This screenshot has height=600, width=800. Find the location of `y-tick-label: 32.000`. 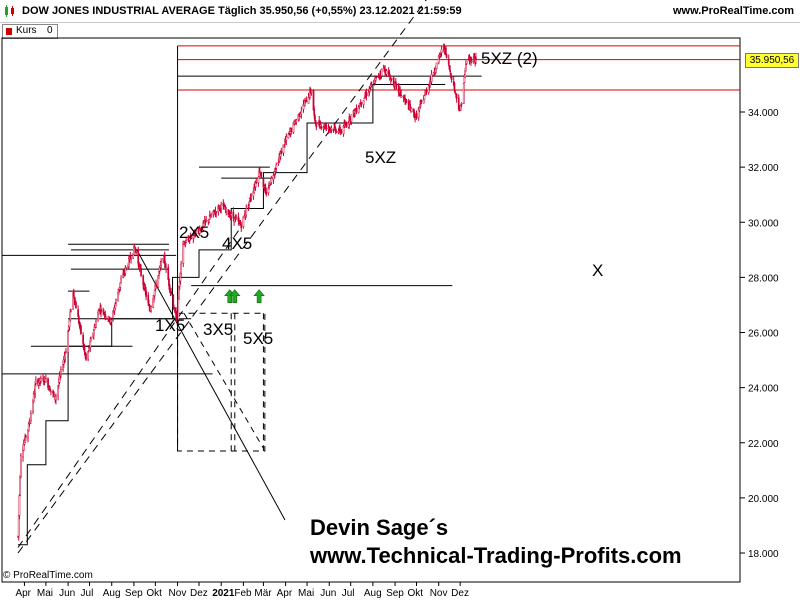

y-tick-label: 32.000 is located at coordinates (763, 168).